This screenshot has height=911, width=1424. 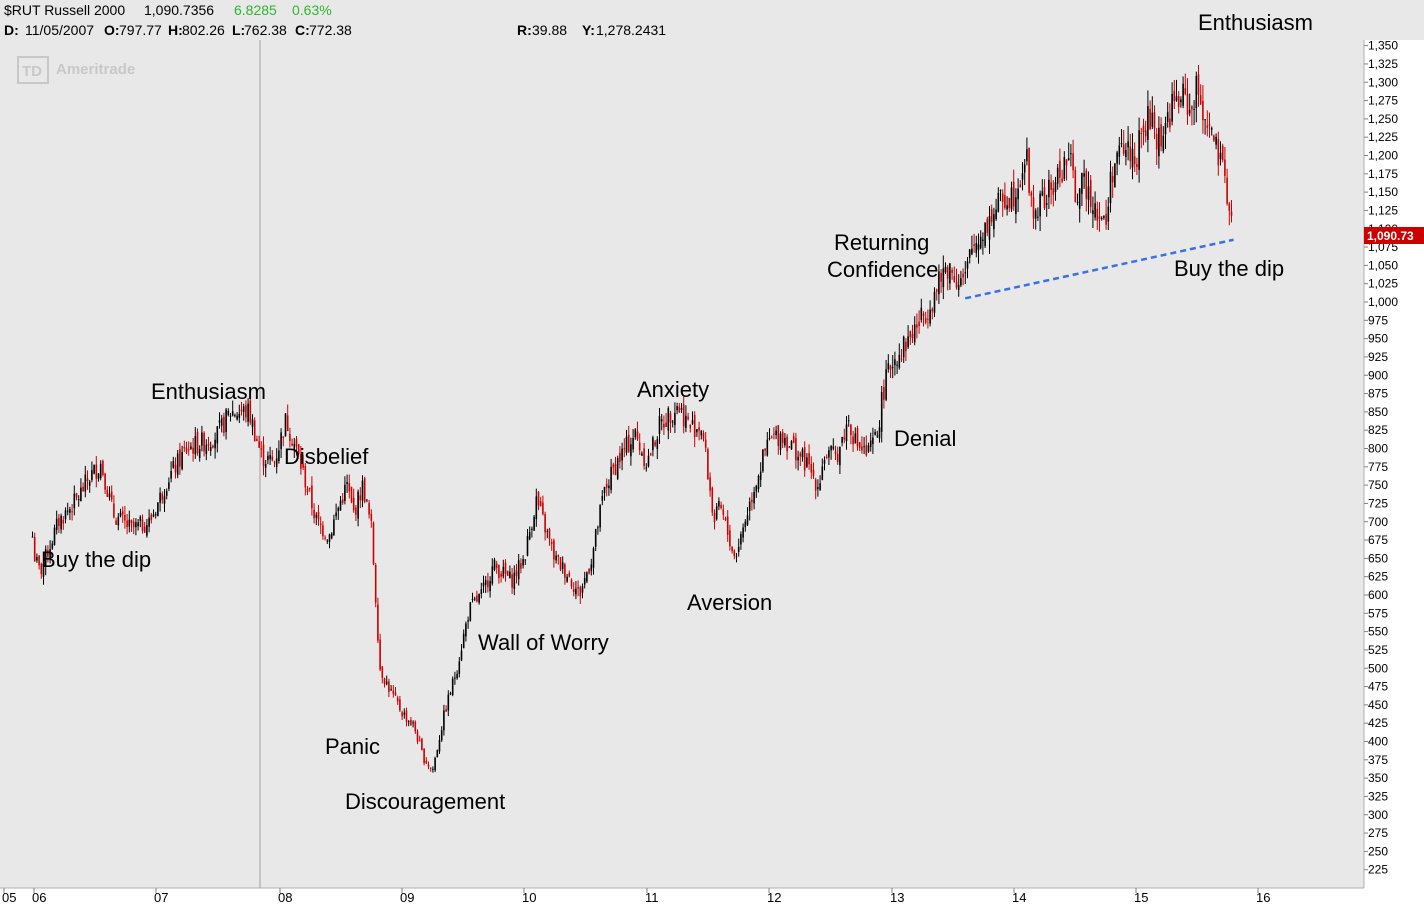 I want to click on y-tick-label: 875, so click(x=1378, y=394).